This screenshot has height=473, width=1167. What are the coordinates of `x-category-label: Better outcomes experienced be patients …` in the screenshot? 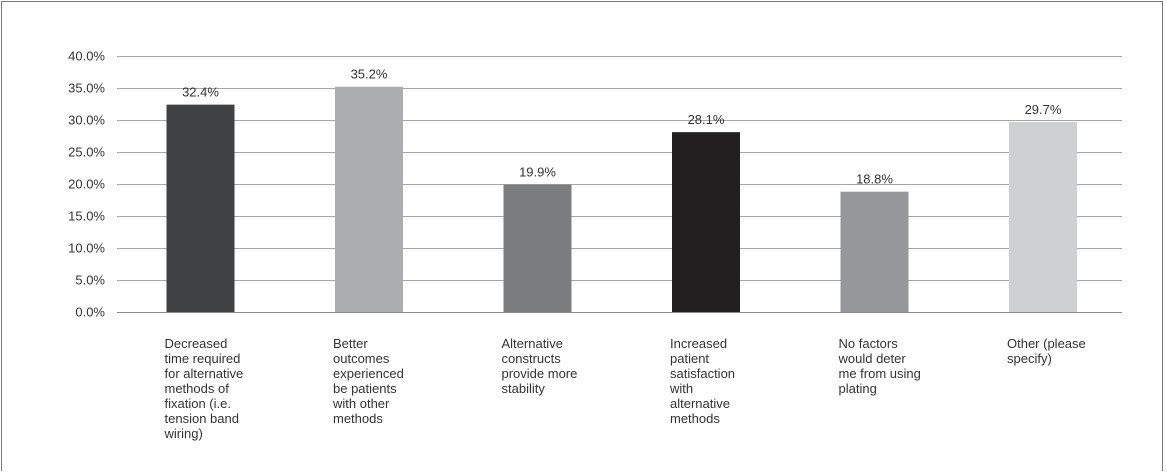 It's located at (368, 381).